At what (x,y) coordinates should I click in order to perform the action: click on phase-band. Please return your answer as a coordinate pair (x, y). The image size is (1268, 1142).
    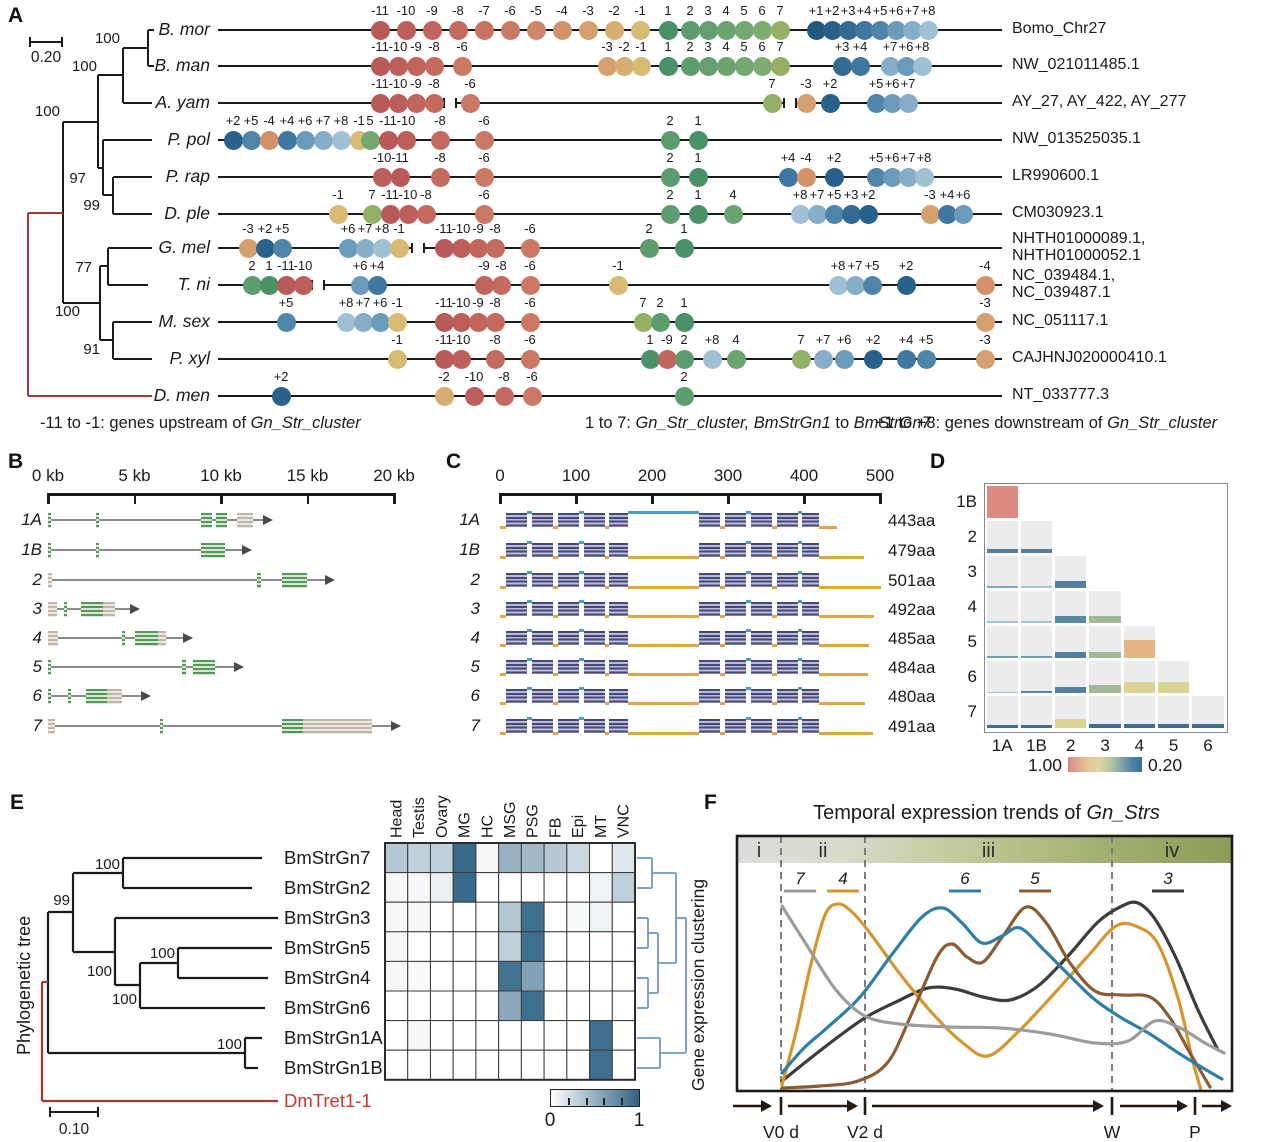
    Looking at the image, I should click on (984, 849).